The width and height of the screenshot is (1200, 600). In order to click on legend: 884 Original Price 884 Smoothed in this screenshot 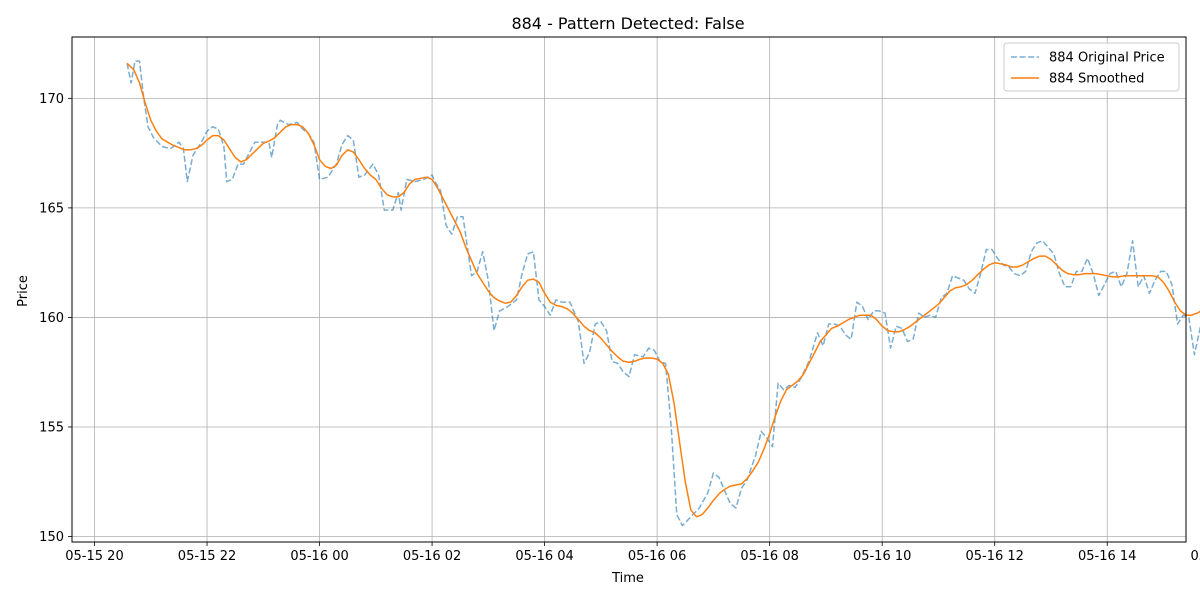, I will do `click(1091, 67)`.